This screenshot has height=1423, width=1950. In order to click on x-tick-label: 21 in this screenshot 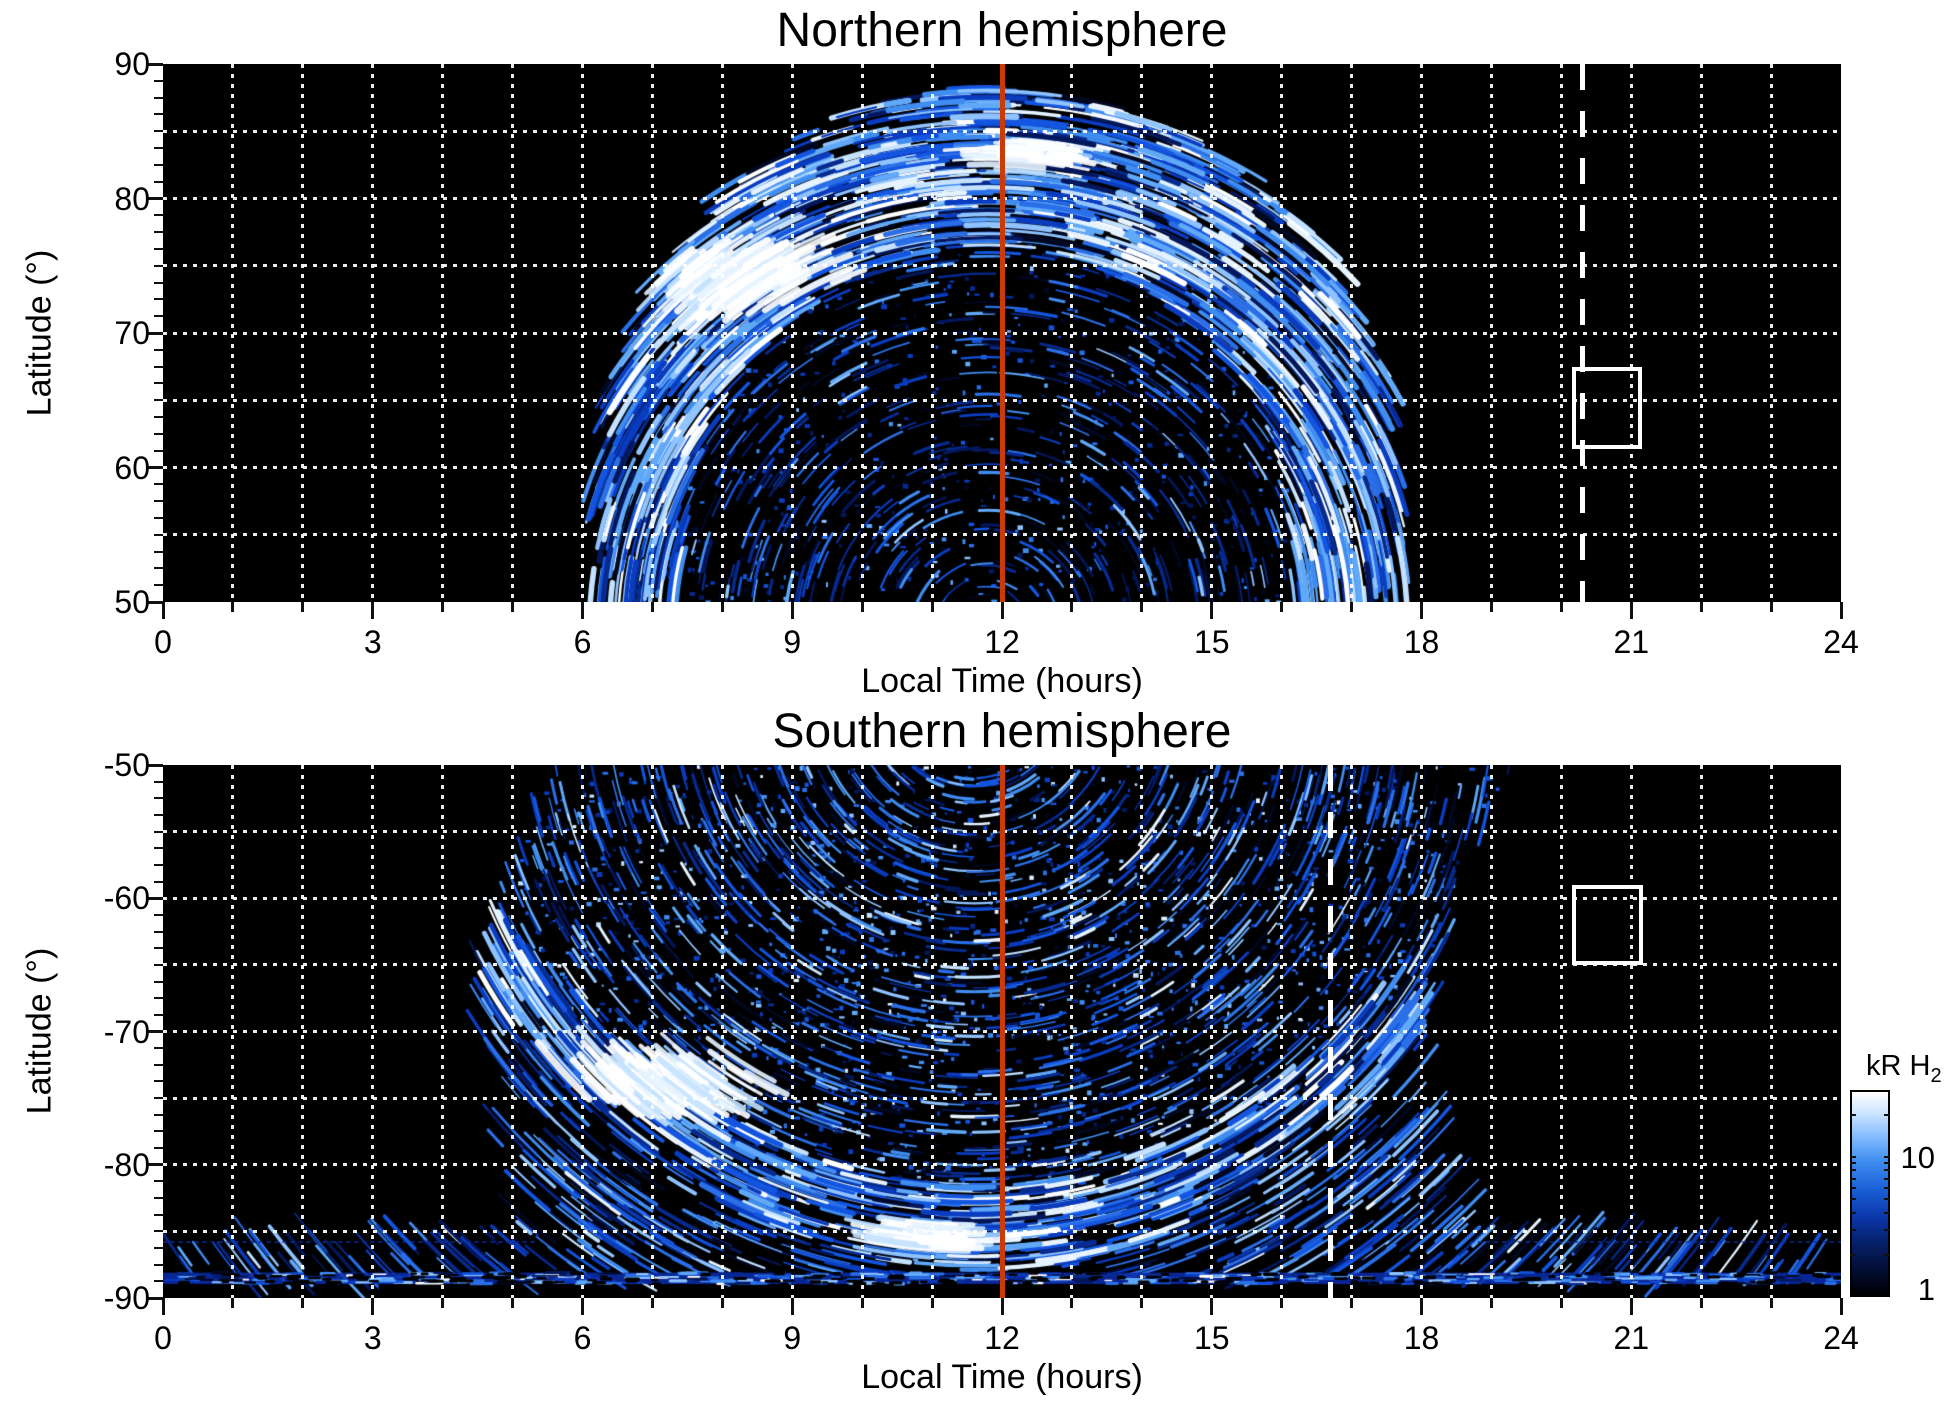, I will do `click(1631, 642)`.